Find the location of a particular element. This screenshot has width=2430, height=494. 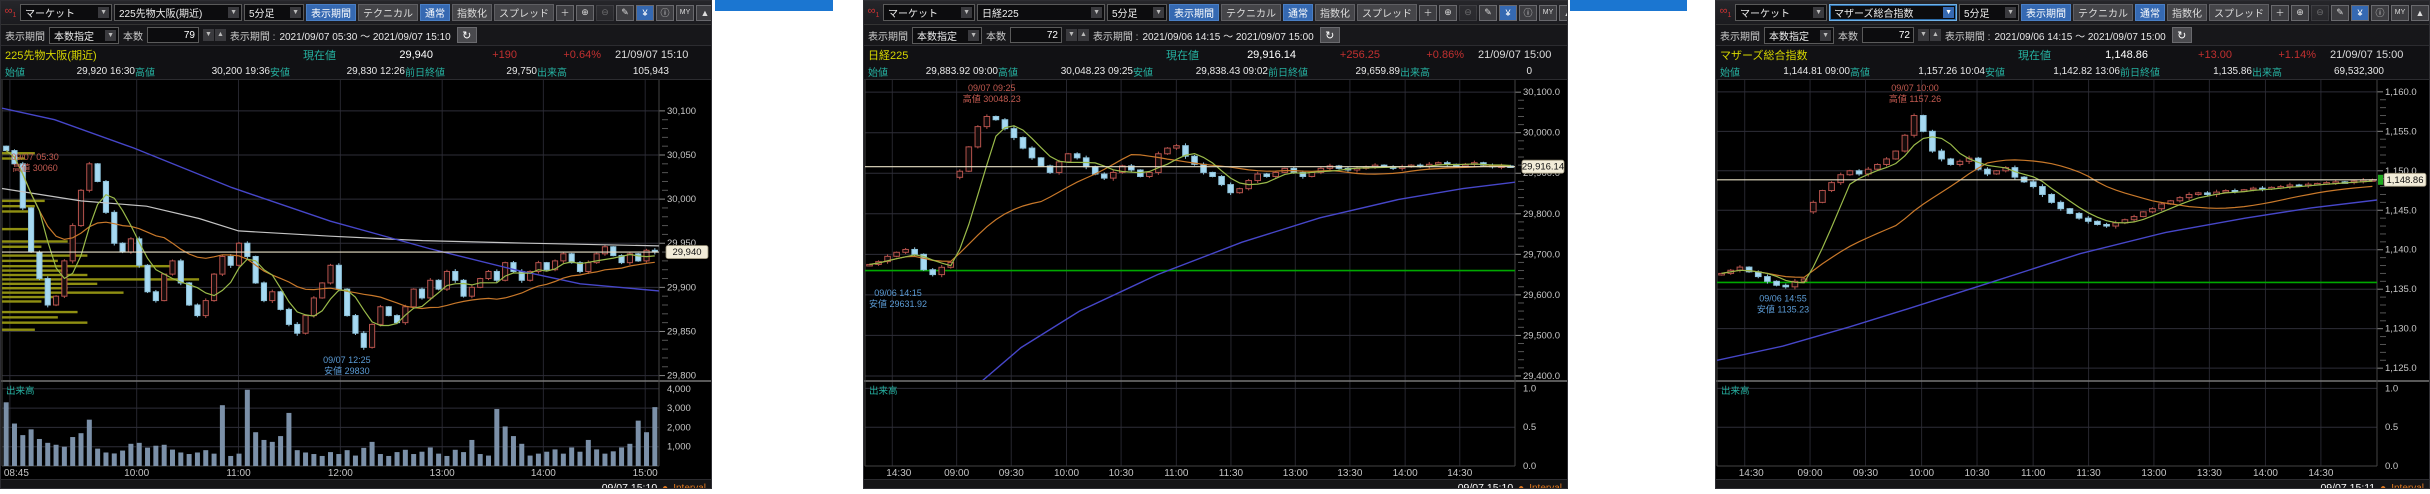

instrument-dropdown: 225先物大阪(期近) ▼ is located at coordinates (178, 12).